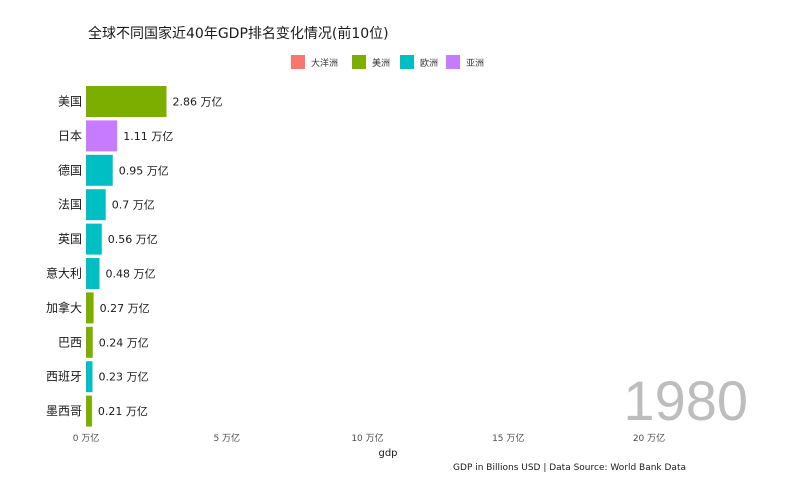 This screenshot has width=800, height=500. What do you see at coordinates (64, 273) in the screenshot?
I see `category-label-5: 意大利` at bounding box center [64, 273].